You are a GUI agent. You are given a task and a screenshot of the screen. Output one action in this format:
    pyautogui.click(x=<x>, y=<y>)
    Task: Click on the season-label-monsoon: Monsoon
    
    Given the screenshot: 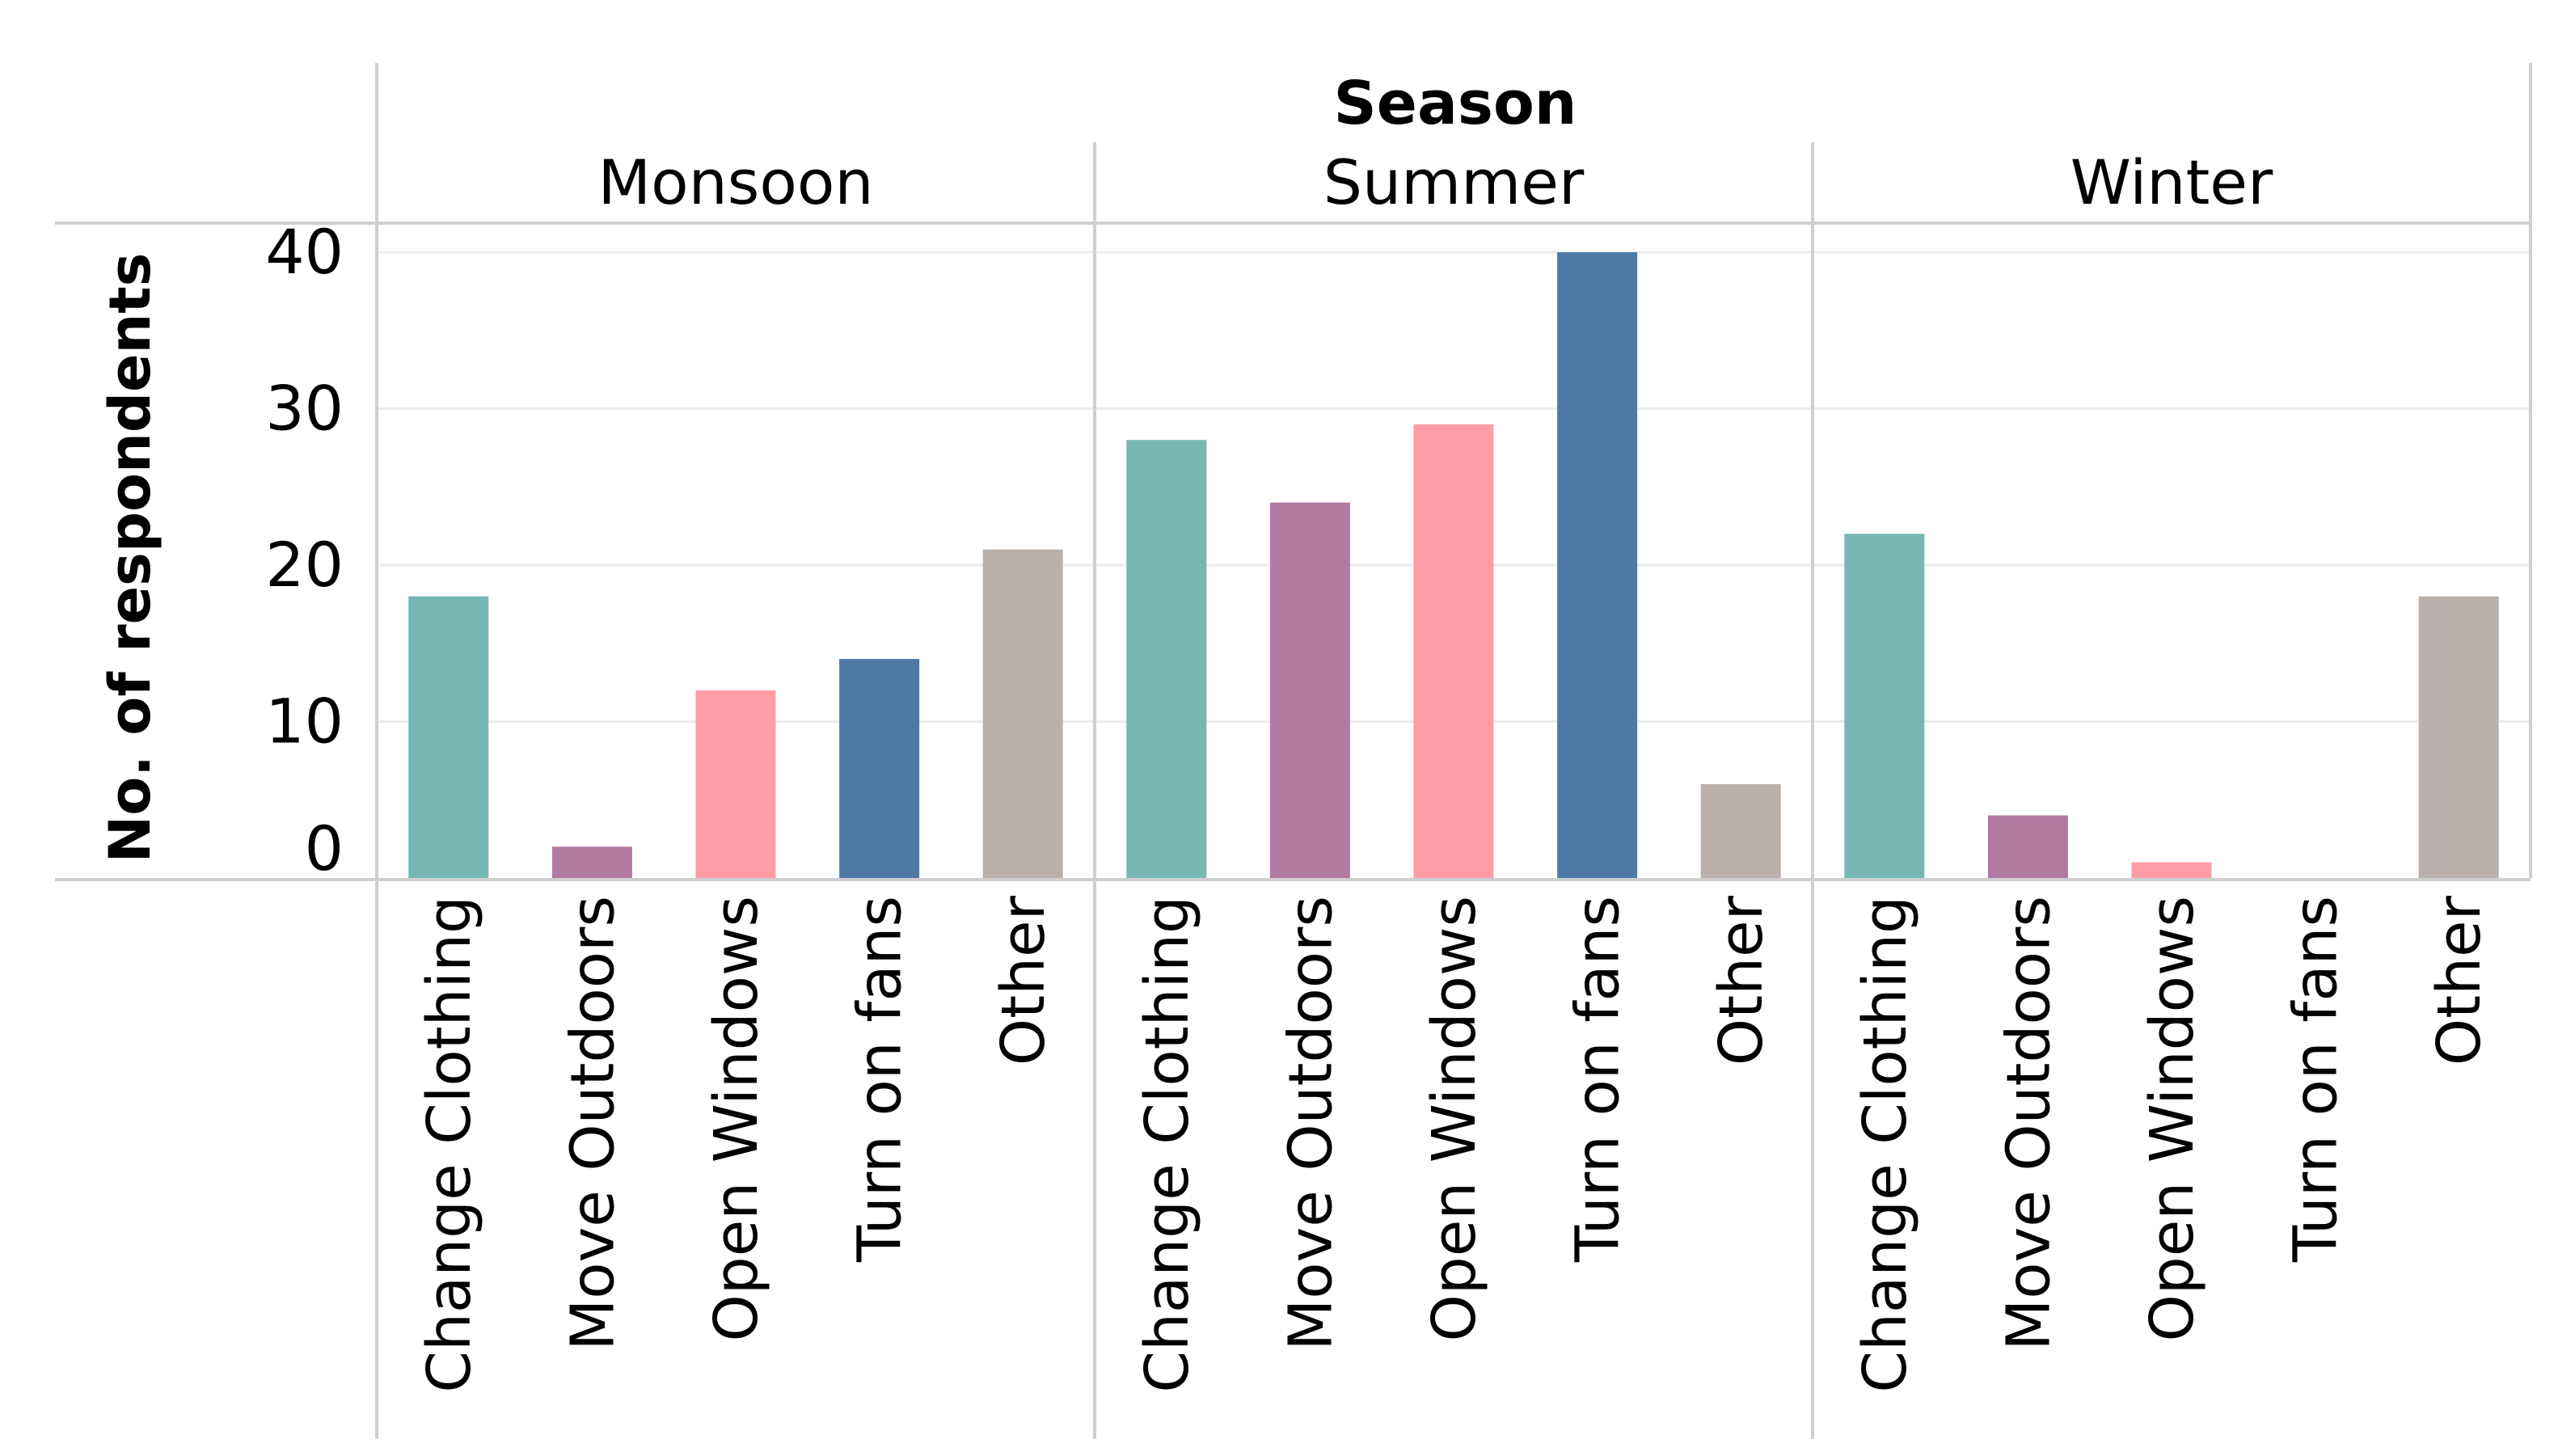 What is the action you would take?
    pyautogui.click(x=736, y=182)
    